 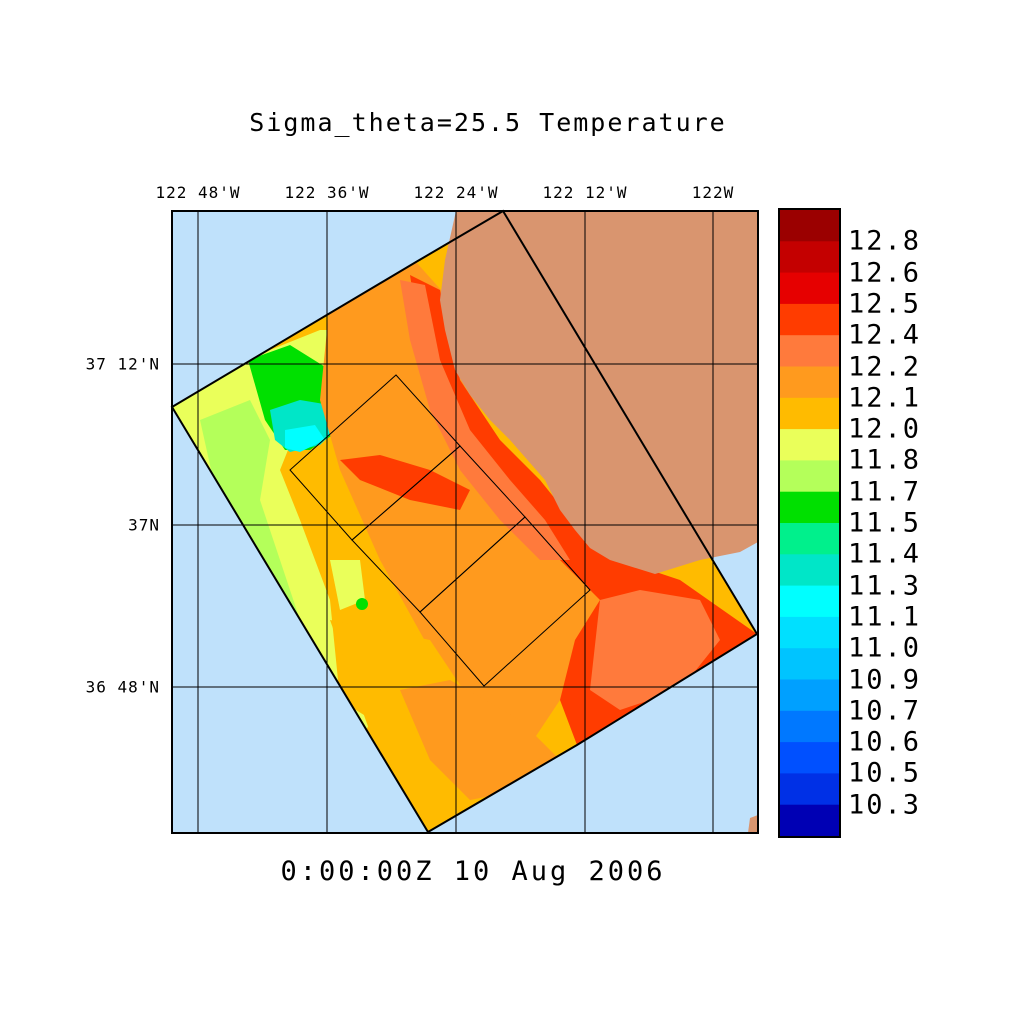 I want to click on map-title: Sigma_theta=25.5 Temperature, so click(x=488, y=122).